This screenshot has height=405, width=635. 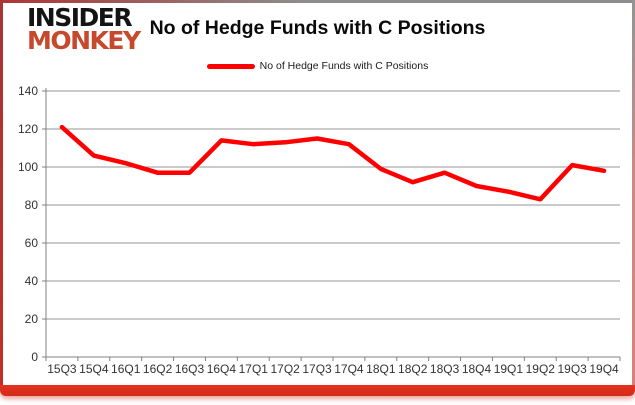 I want to click on y-tick-label-80: 80, so click(x=32, y=205).